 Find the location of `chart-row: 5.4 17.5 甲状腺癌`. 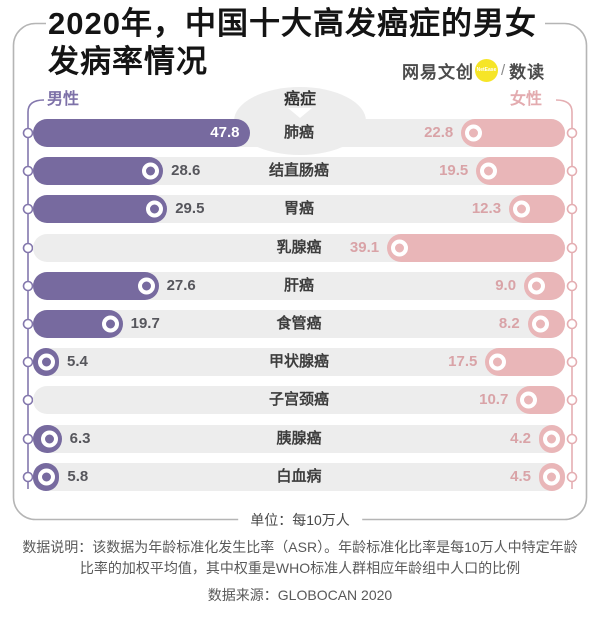

chart-row: 5.4 17.5 甲状腺癌 is located at coordinates (299, 362).